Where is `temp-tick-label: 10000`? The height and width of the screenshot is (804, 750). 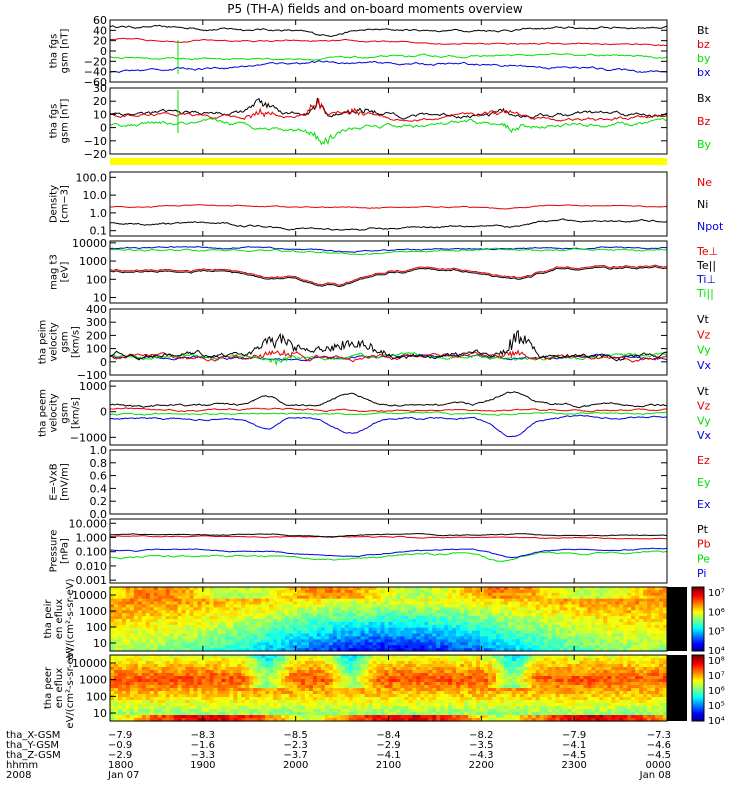
temp-tick-label: 10000 is located at coordinates (89, 243).